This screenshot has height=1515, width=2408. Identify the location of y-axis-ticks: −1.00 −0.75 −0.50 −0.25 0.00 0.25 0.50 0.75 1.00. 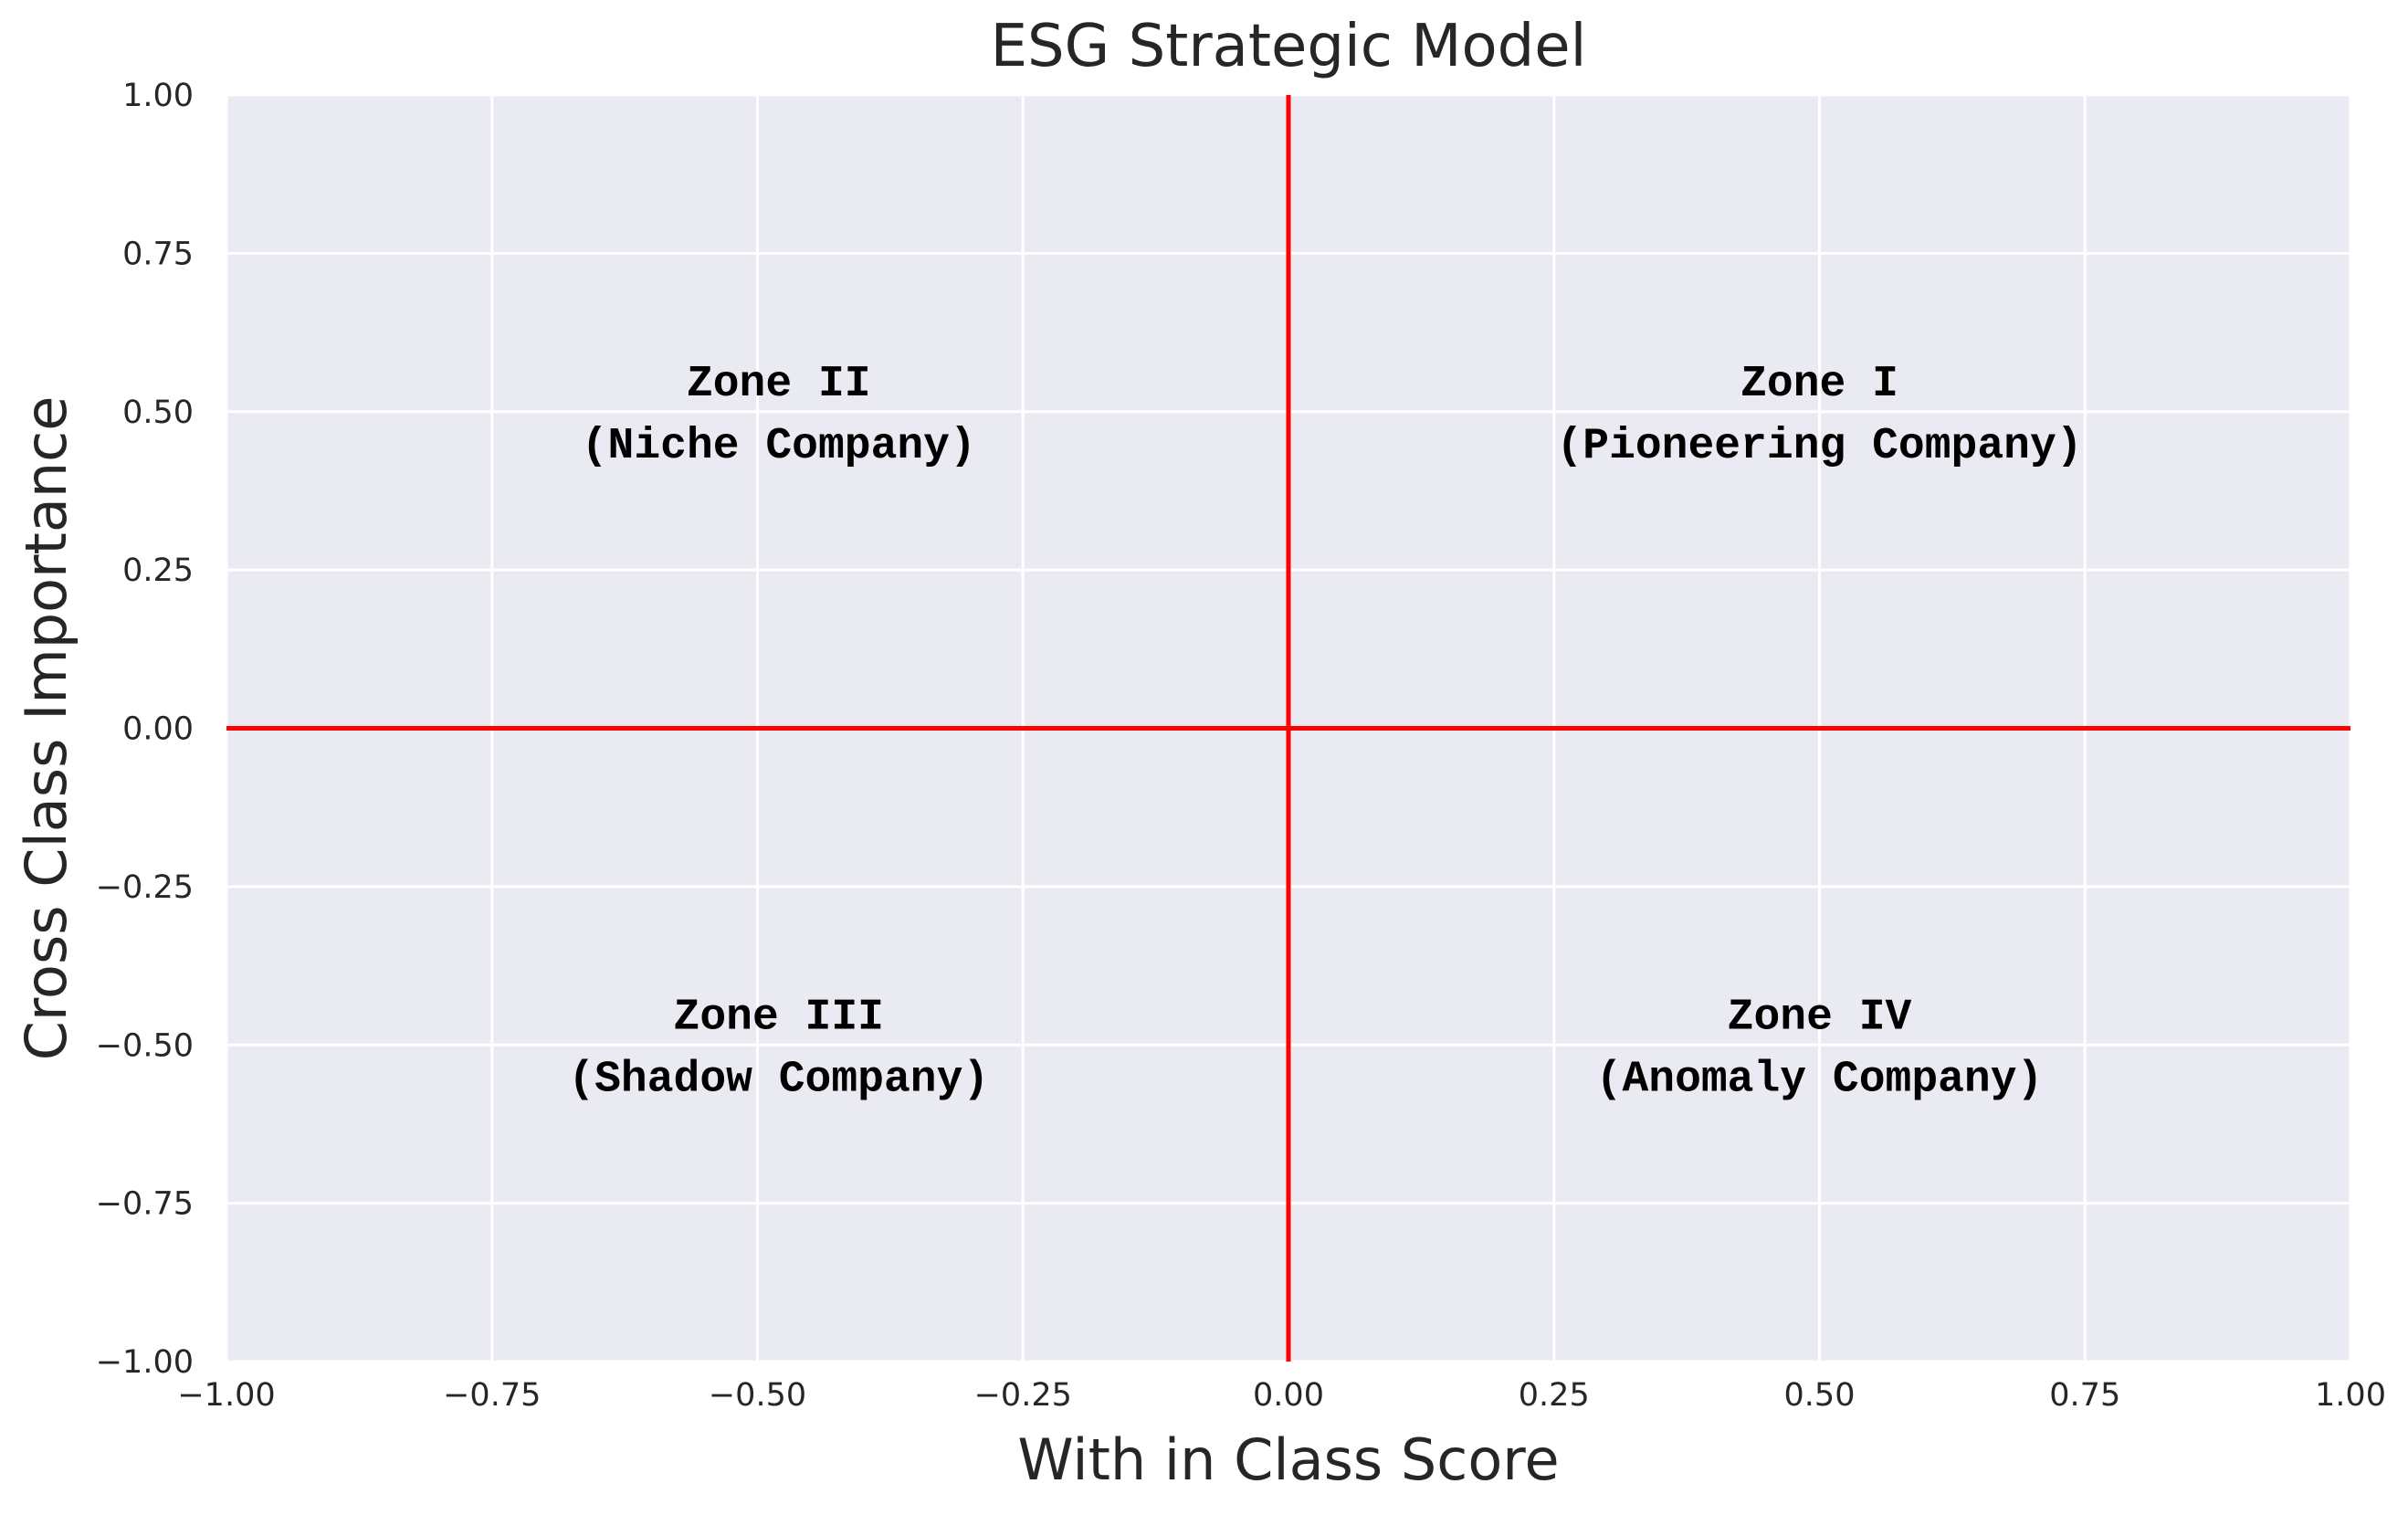
(145, 730).